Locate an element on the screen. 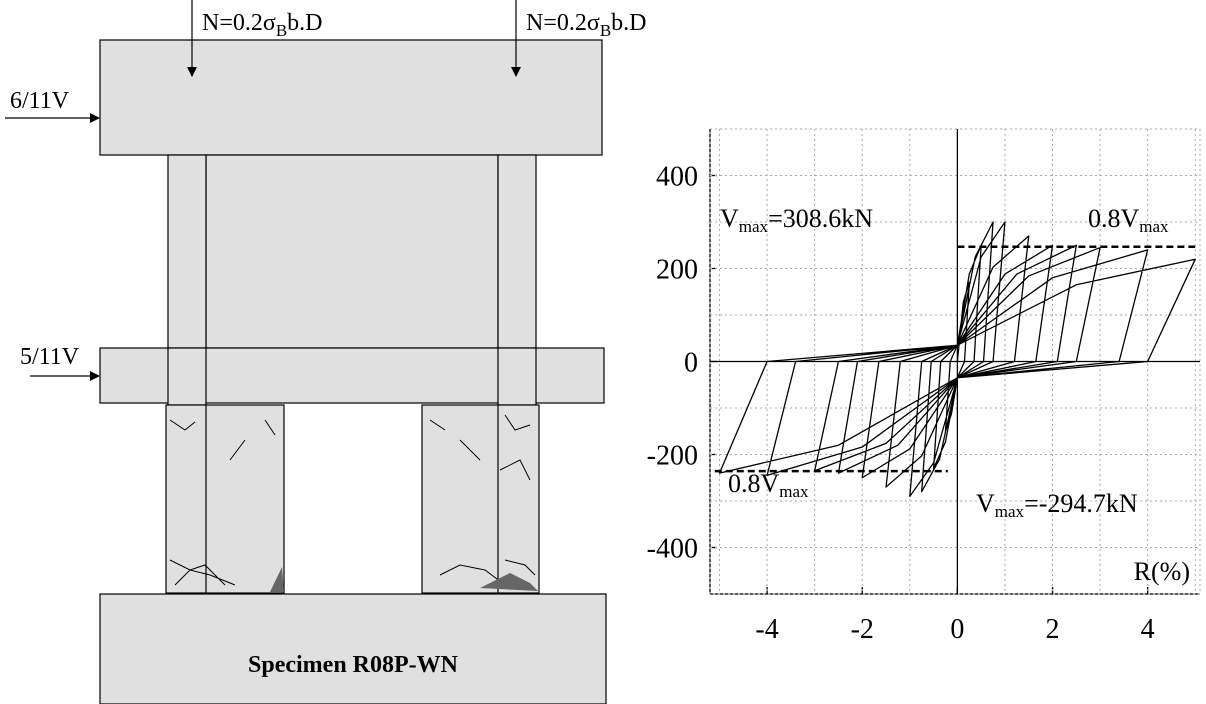 The image size is (1206, 704). specimen-label: Specimen R08P-WN is located at coordinates (353, 665).